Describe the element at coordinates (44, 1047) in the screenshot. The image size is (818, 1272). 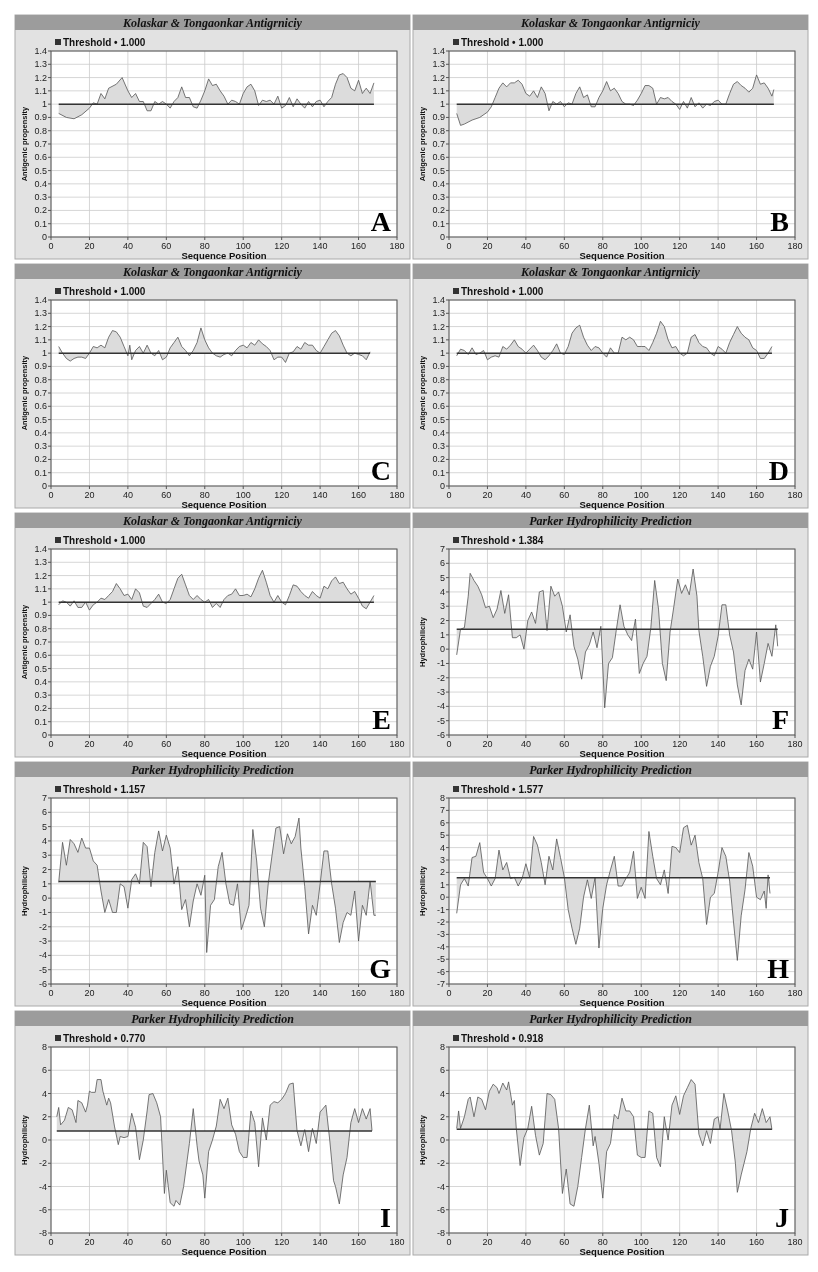
I see `y-tick-label: 8` at that location.